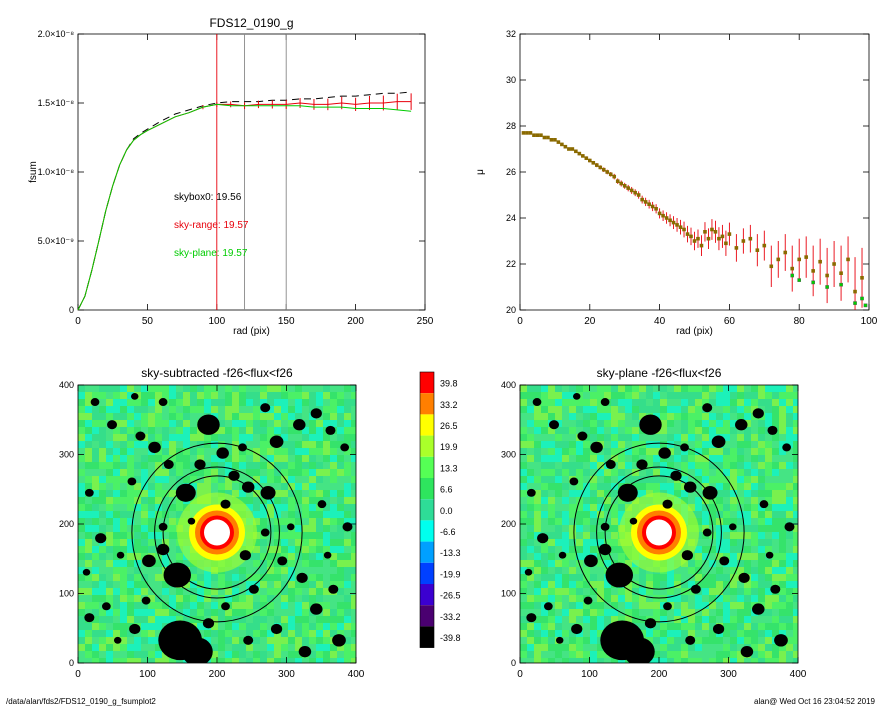  What do you see at coordinates (659, 532) in the screenshot?
I see `planeimg-aperture-ring` at bounding box center [659, 532].